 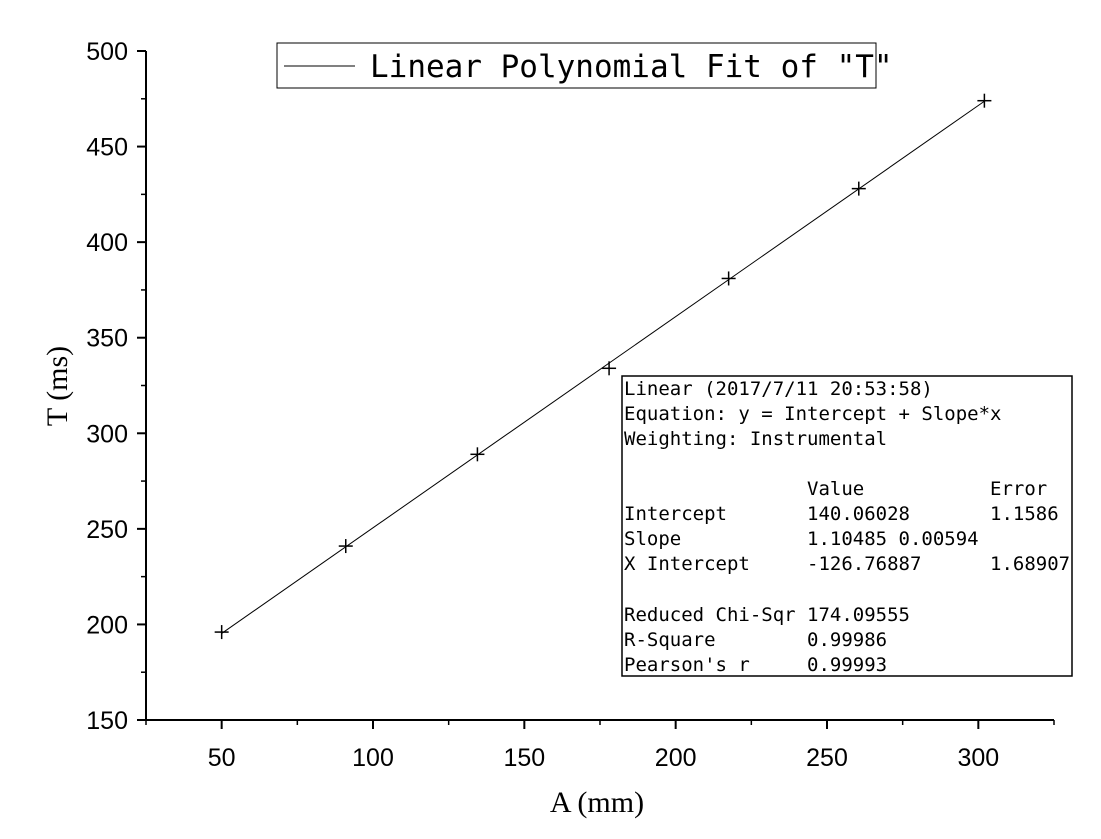 What do you see at coordinates (597, 802) in the screenshot?
I see `x-axis-title: A (mm)` at bounding box center [597, 802].